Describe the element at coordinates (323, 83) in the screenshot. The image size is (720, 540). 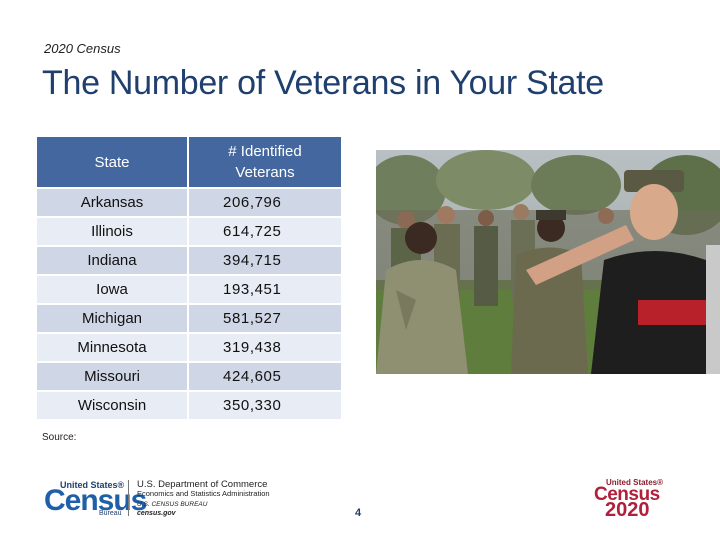
I see `page-title: The Number of Veterans in Your State` at that location.